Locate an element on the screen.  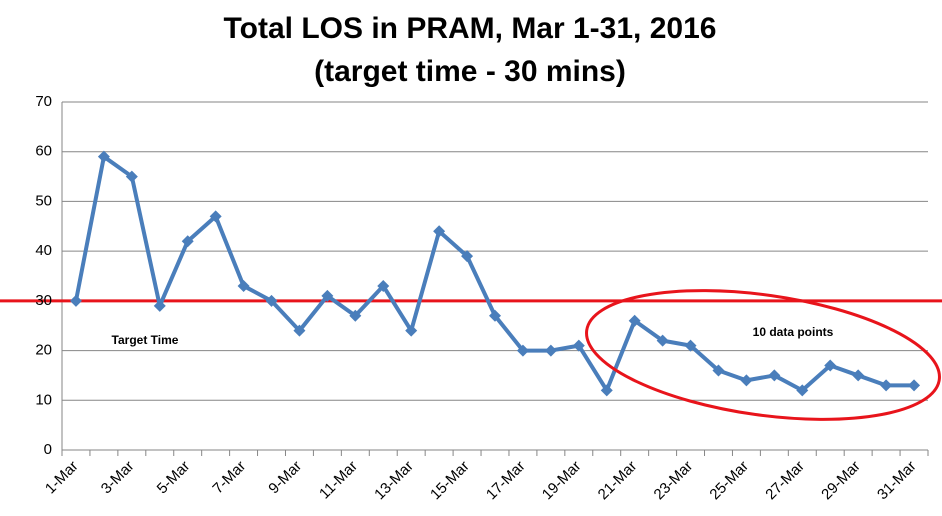
x-tick-label: 29-Mar is located at coordinates (841, 481).